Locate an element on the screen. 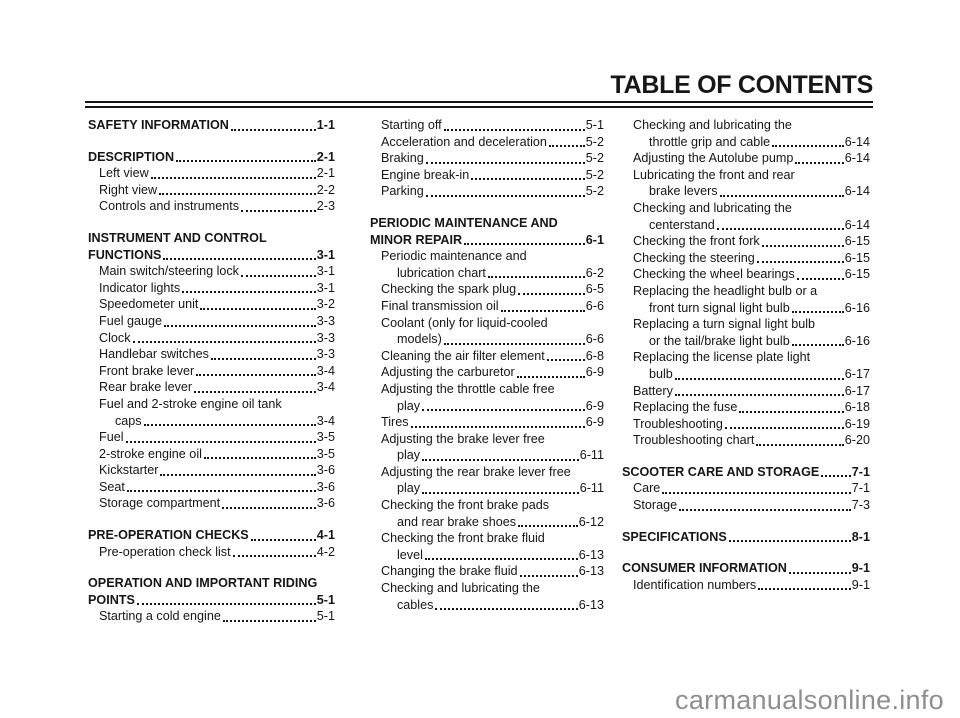 The image size is (960, 718). toc-section-entry: PERIODIC MAINTENANCE AND is located at coordinates (487, 223).